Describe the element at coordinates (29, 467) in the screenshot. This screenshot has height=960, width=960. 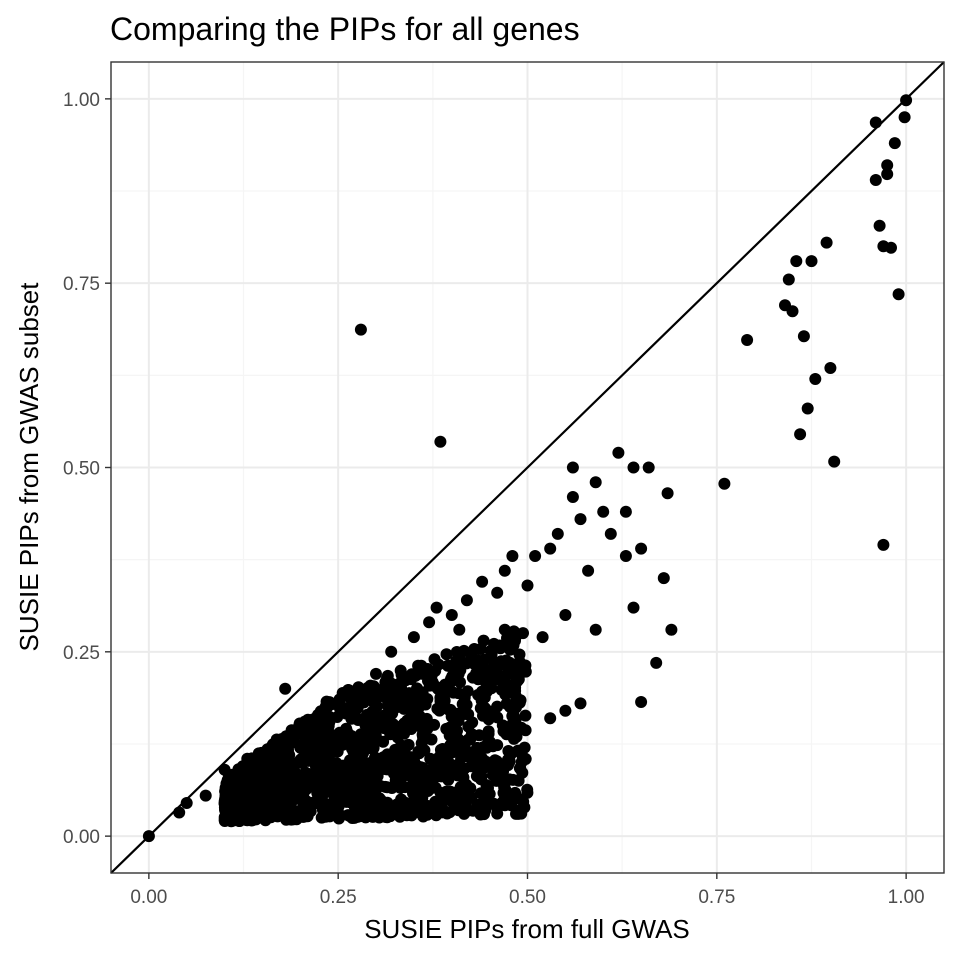
I see `y-axis-title: SUSIE PIPs from GWAS subset` at that location.